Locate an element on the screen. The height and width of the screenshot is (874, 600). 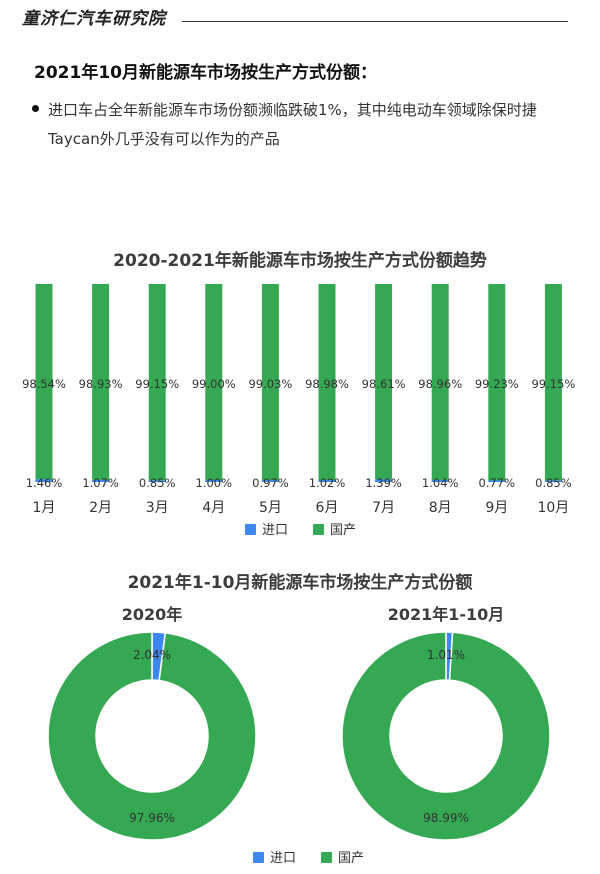
label-domestic-1: 98.54% is located at coordinates (44, 384).